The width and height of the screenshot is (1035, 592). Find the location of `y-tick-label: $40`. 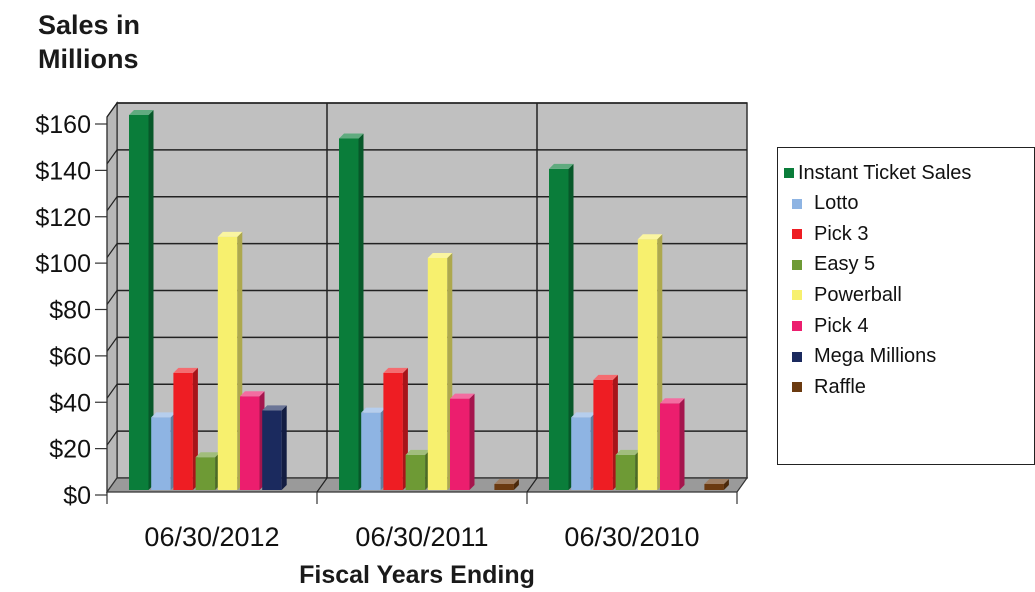

y-tick-label: $40 is located at coordinates (70, 403).